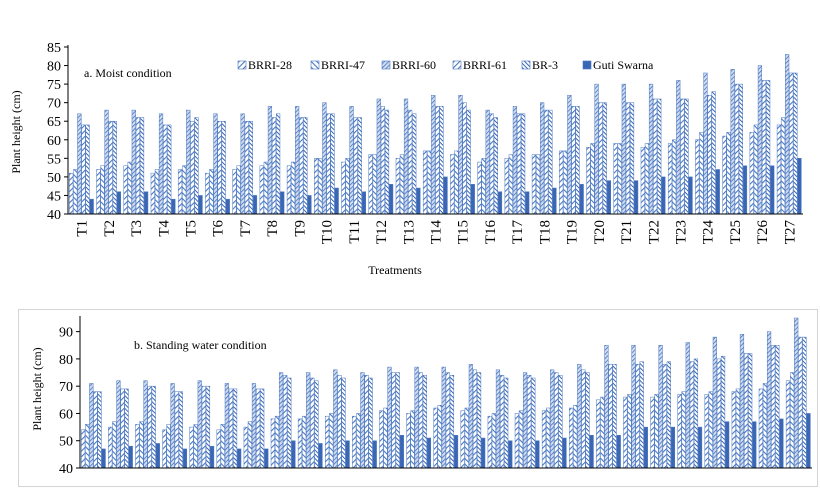 Image resolution: width=820 pixels, height=489 pixels. What do you see at coordinates (581, 199) in the screenshot?
I see `bar-guti-swarna-t19` at bounding box center [581, 199].